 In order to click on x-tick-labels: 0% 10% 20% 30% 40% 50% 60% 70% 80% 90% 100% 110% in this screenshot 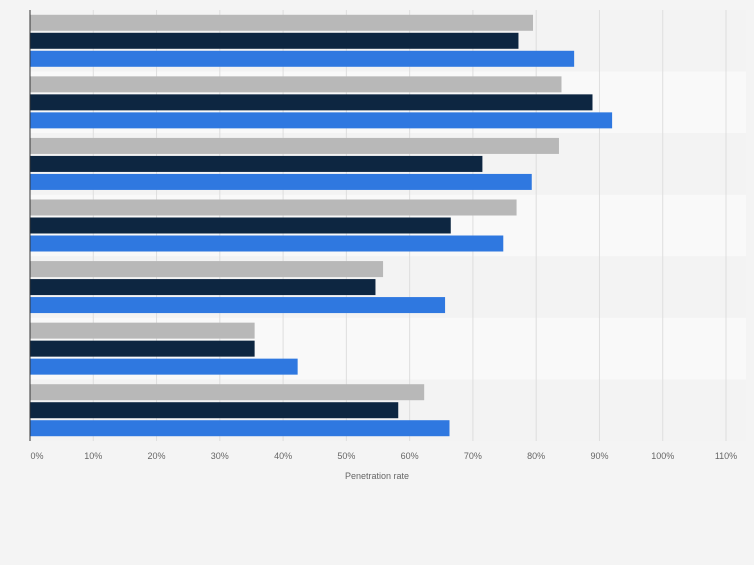, I will do `click(383, 456)`.